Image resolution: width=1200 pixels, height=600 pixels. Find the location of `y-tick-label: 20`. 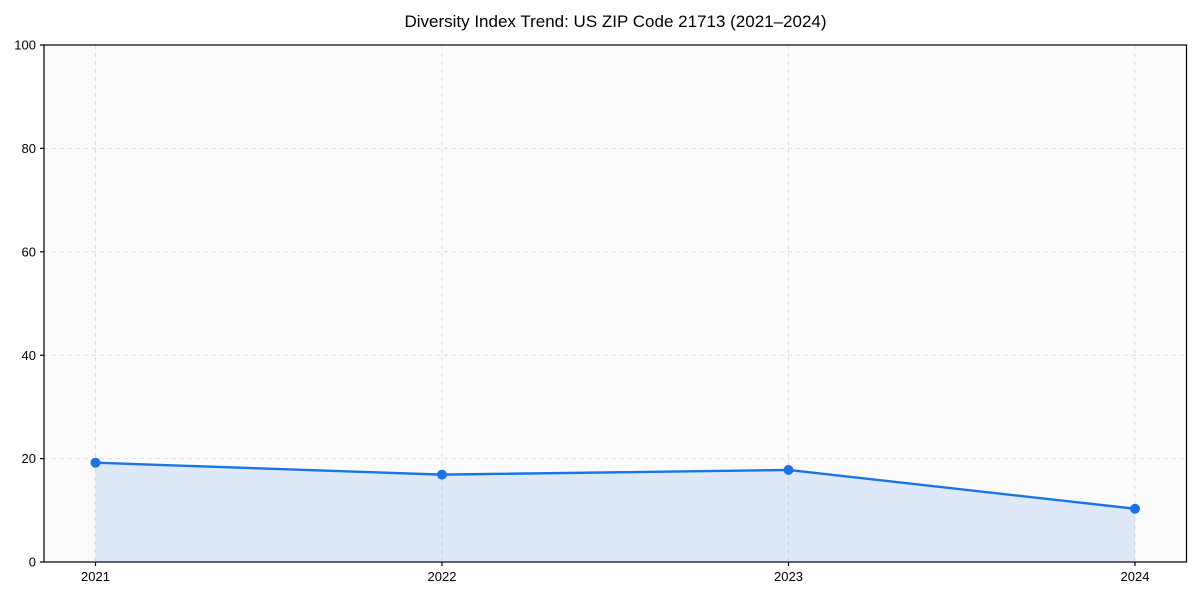

y-tick-label: 20 is located at coordinates (29, 458).